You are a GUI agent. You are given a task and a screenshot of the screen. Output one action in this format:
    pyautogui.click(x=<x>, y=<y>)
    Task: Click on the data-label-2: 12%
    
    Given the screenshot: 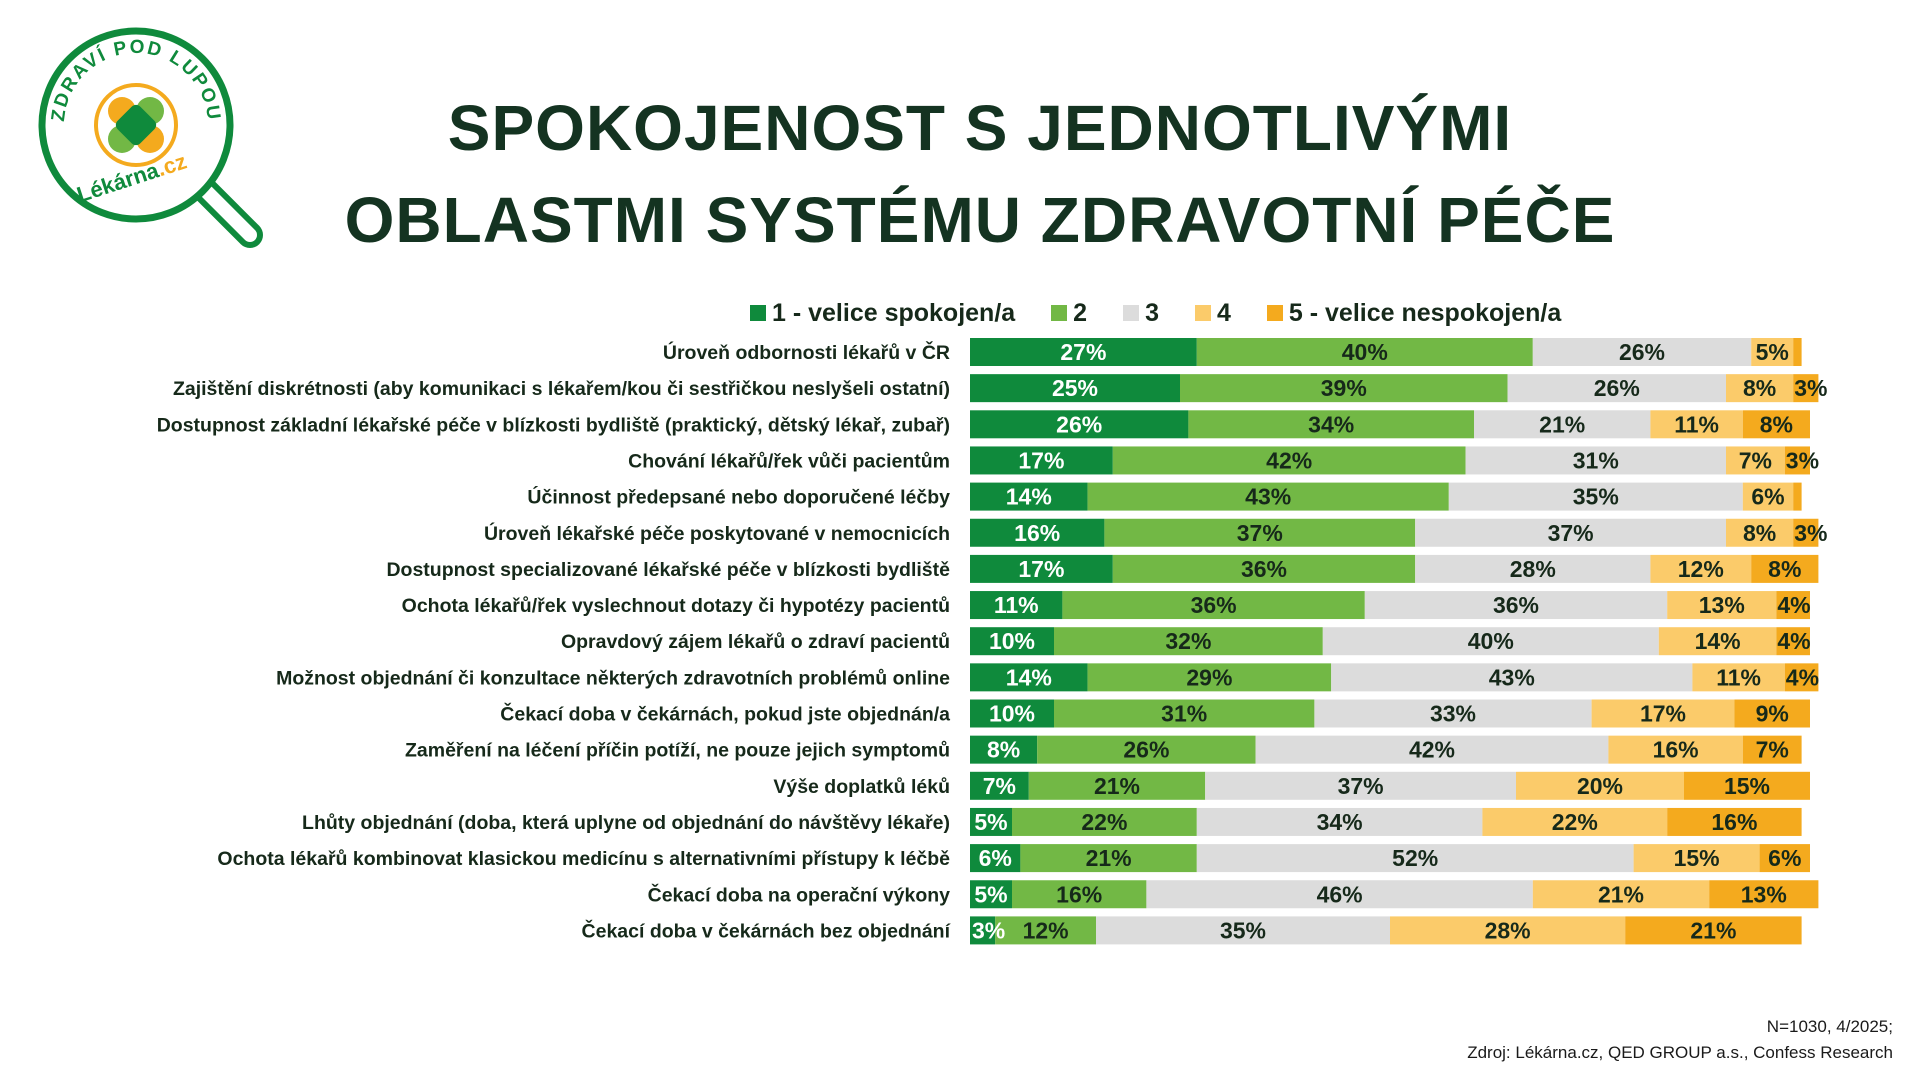 What is the action you would take?
    pyautogui.click(x=1046, y=930)
    